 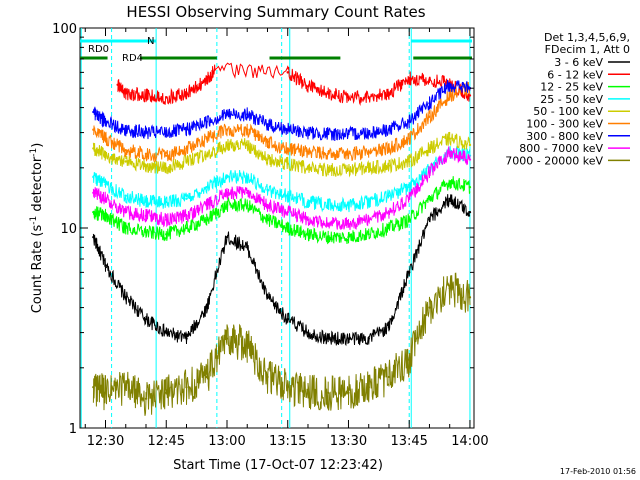 What do you see at coordinates (98, 49) in the screenshot?
I see `flag-label-rd0: RD0` at bounding box center [98, 49].